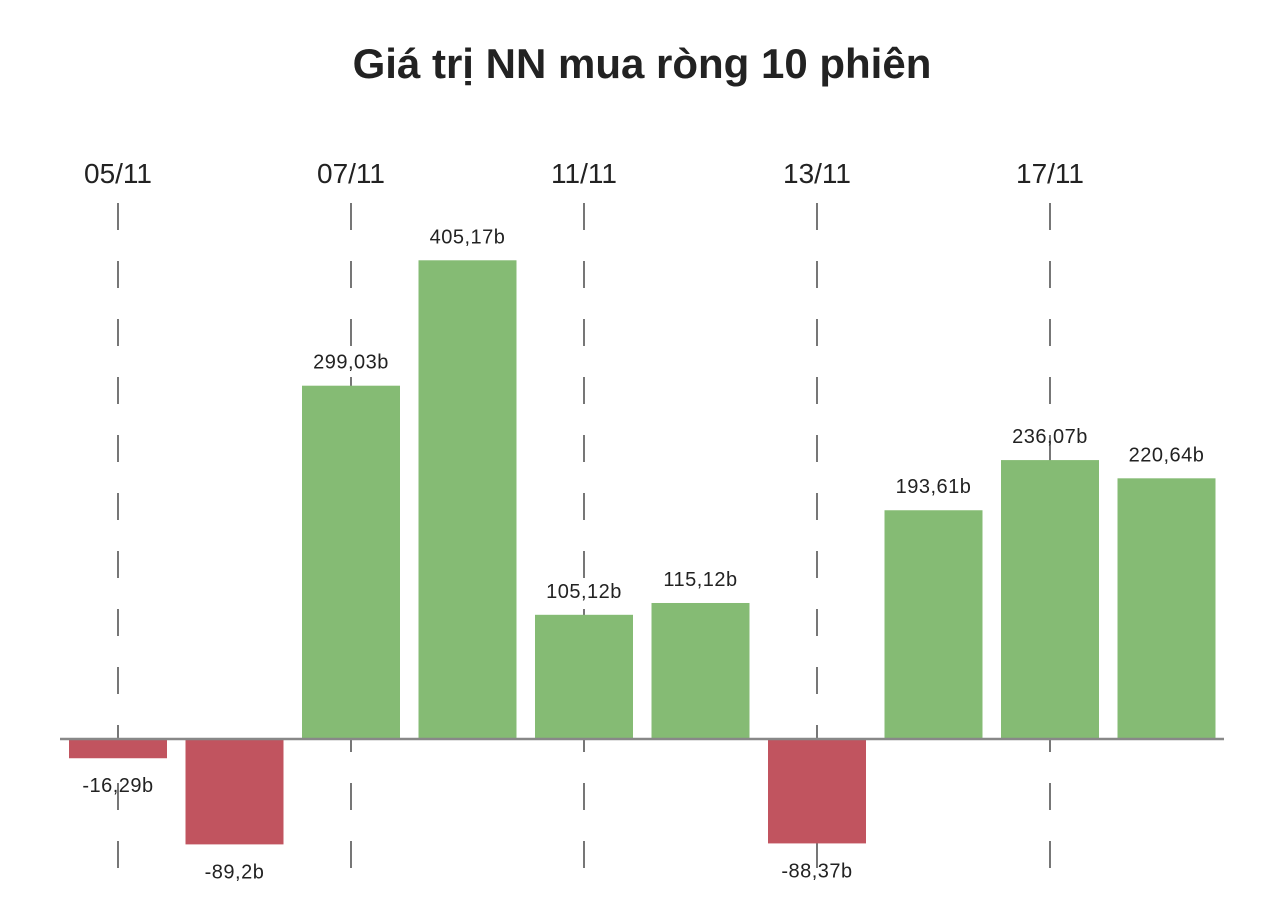 The image size is (1284, 909). I want to click on x-tick-label: 17/11, so click(1050, 173).